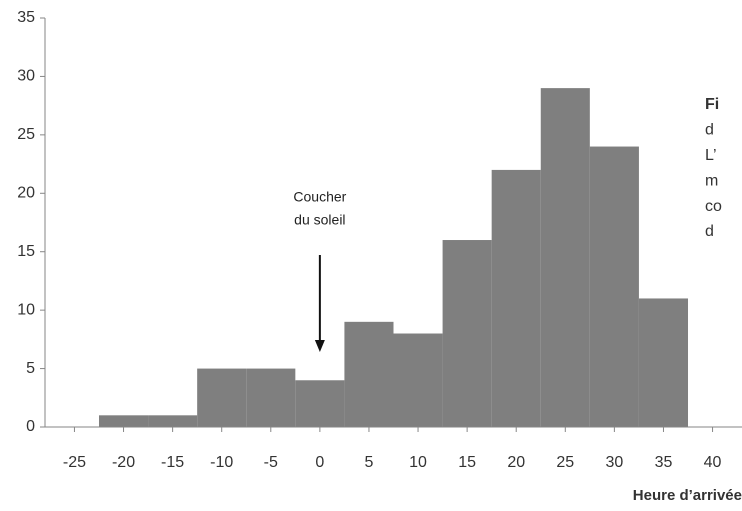  Describe the element at coordinates (614, 462) in the screenshot. I see `x-tick-label: 30` at that location.